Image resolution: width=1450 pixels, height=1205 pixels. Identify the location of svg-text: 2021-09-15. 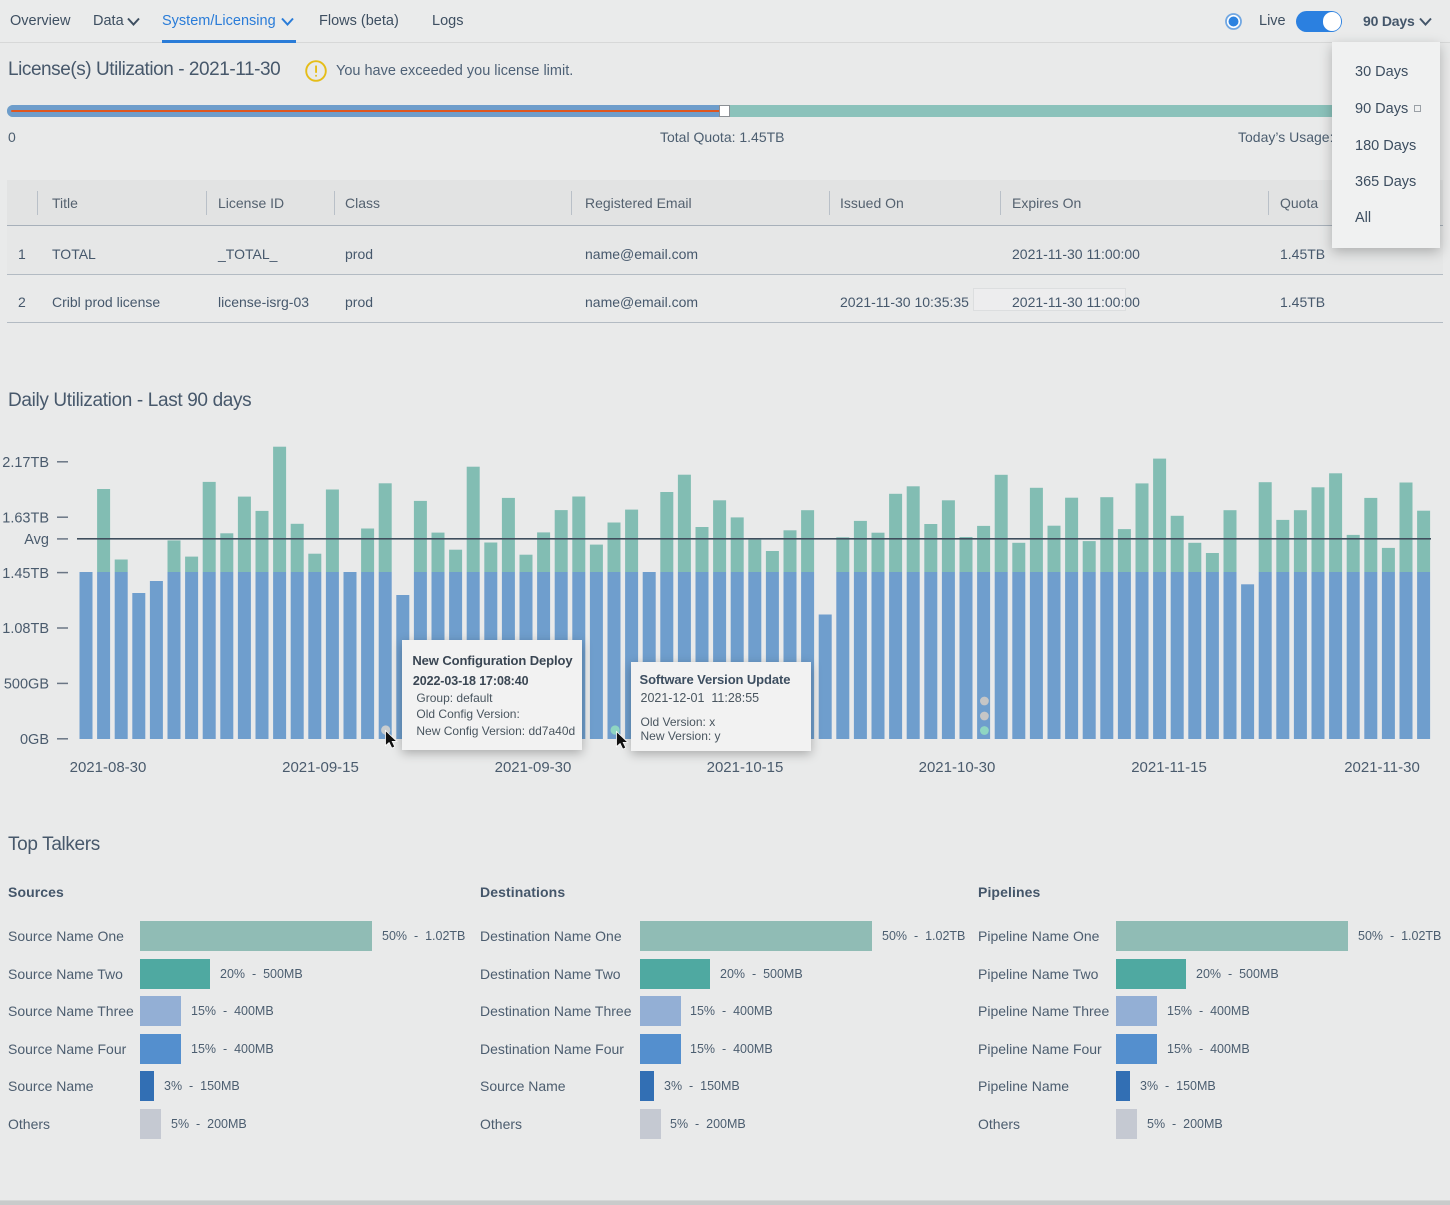
(320, 767).